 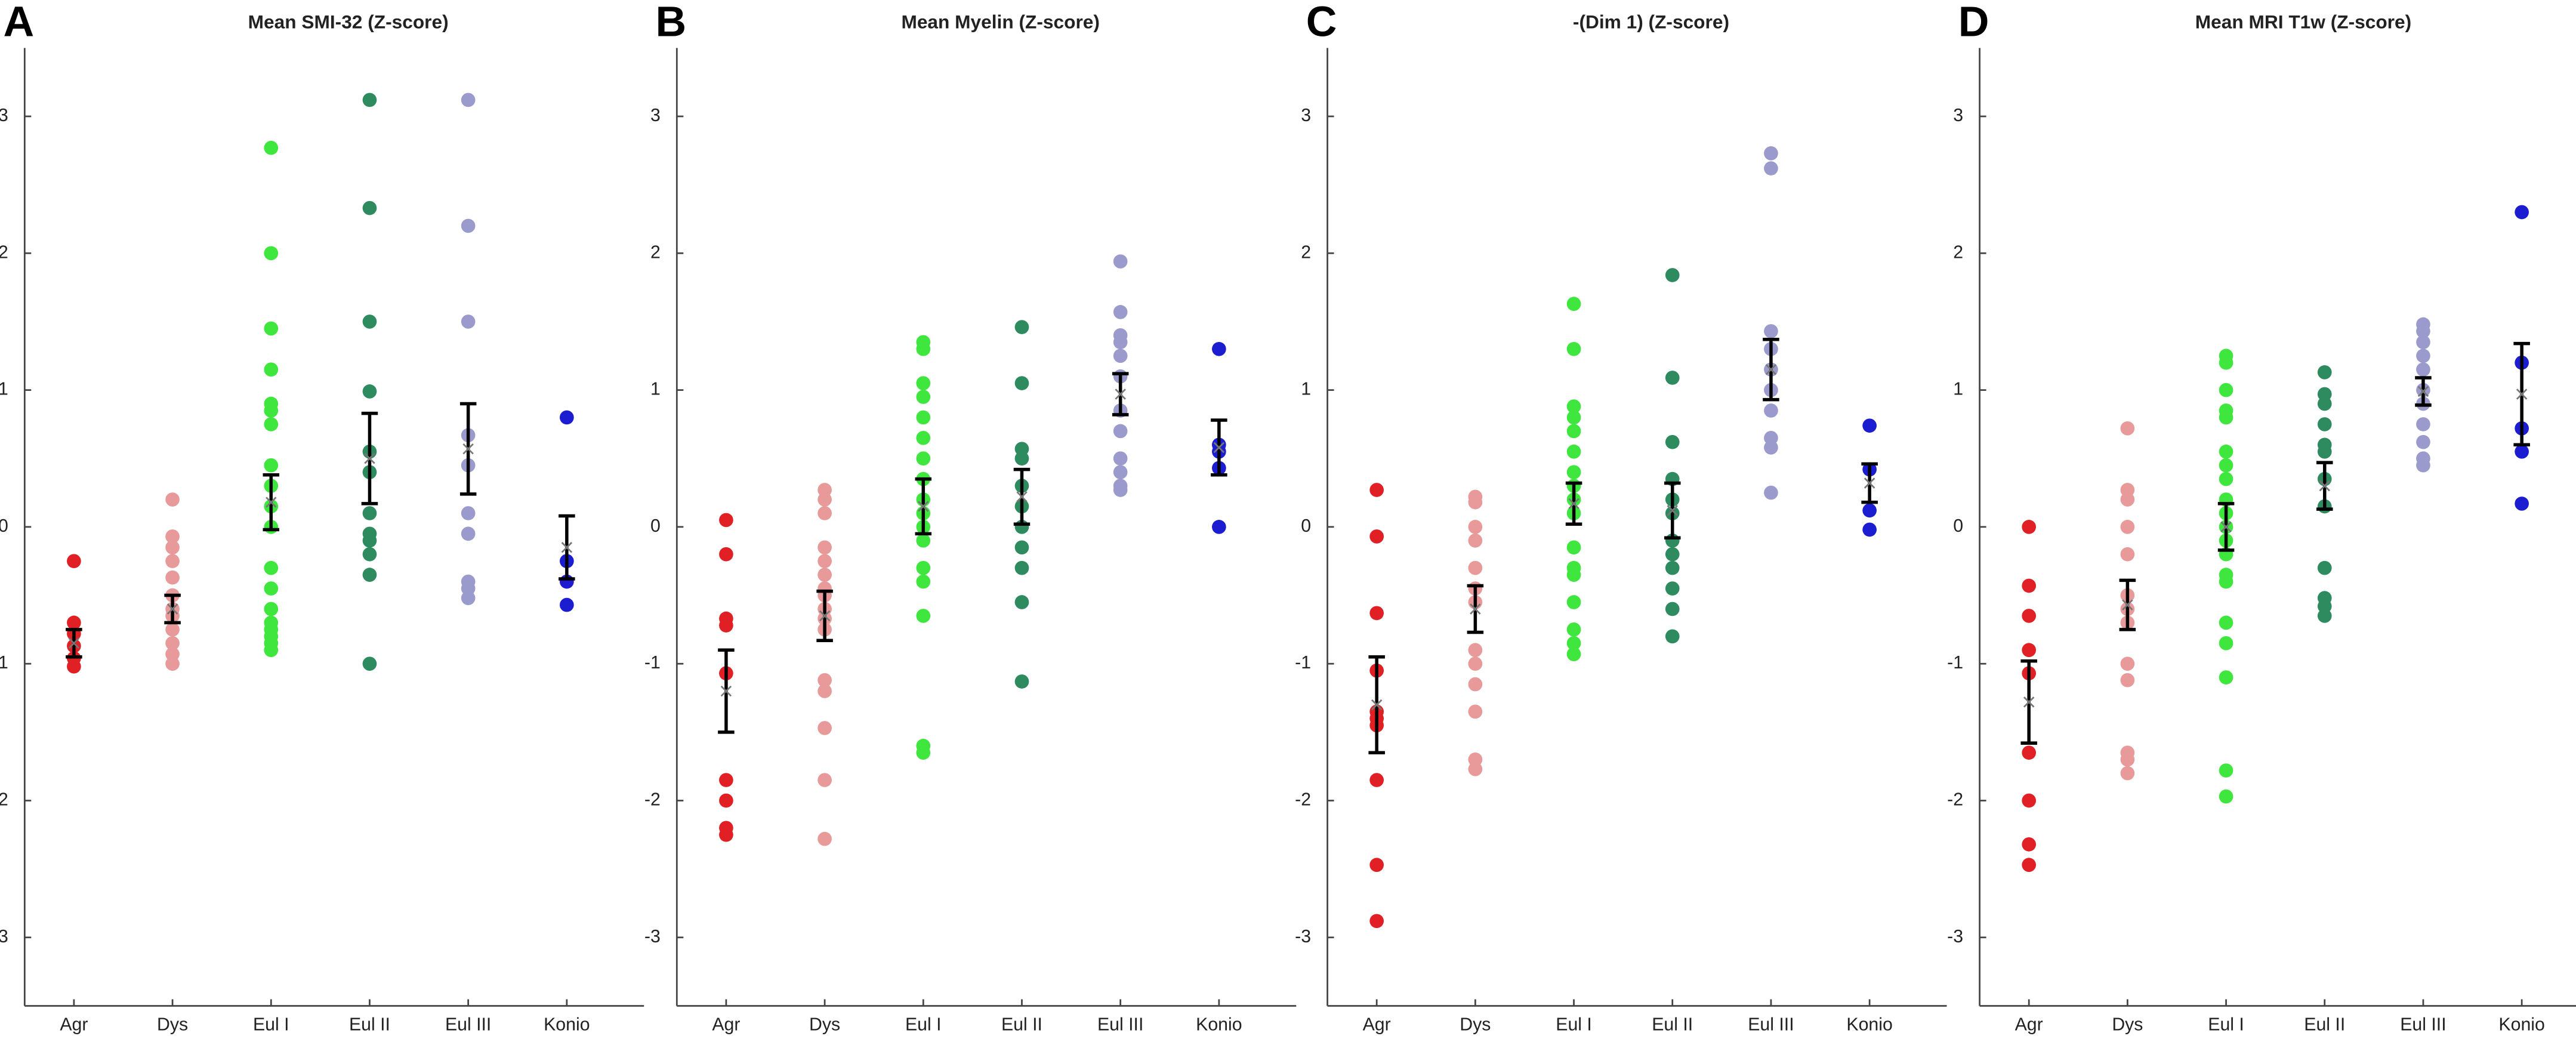 I want to click on y-tick-label: -3, so click(x=652, y=937).